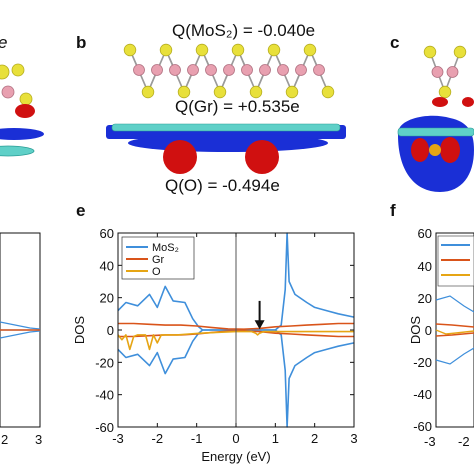 Image resolution: width=474 pixels, height=474 pixels. Describe the element at coordinates (80, 210) in the screenshot. I see `panel-label-e: e` at that location.